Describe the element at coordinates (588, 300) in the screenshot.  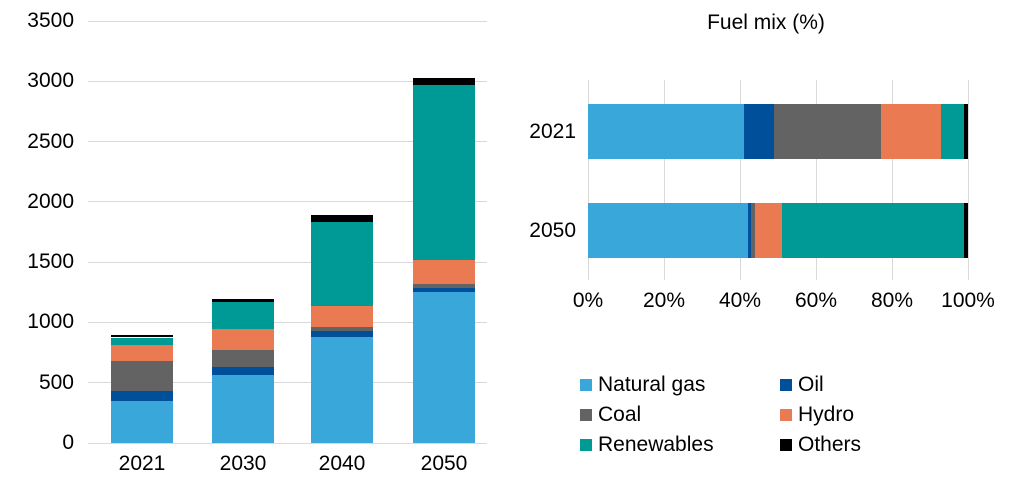
I see `x-tick-label: 0%` at that location.